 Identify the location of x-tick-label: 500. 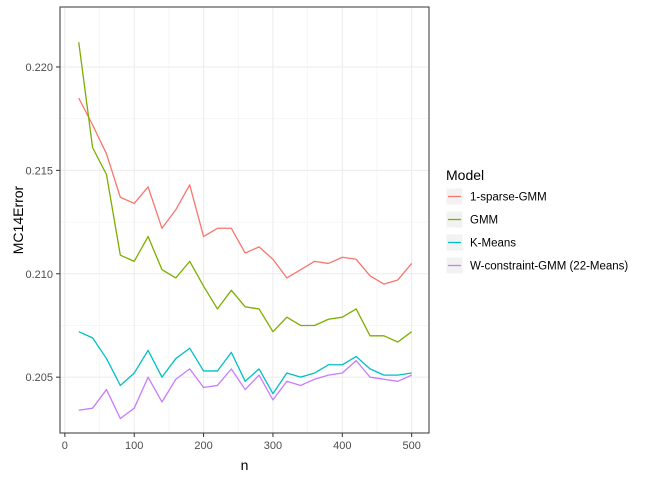
(411, 446).